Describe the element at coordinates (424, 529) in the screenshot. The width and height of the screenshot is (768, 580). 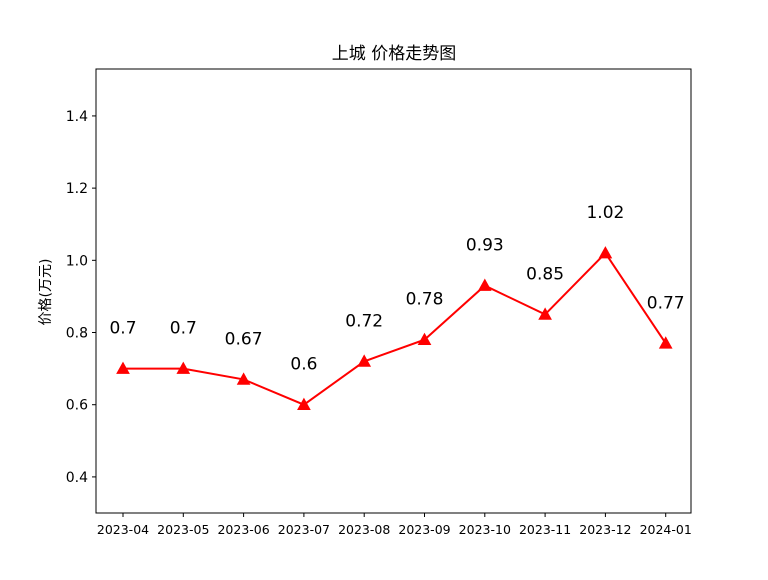
I see `x-tick-label: 2023-09` at that location.